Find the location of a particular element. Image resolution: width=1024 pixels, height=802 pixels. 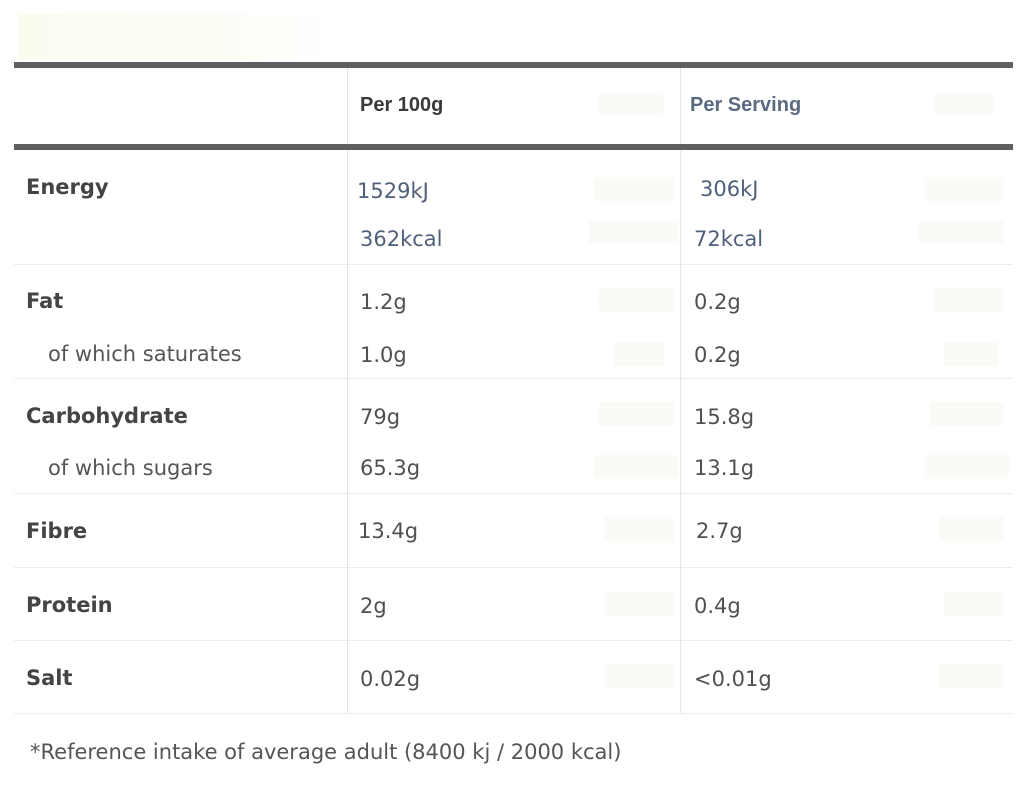

protein-per-100g: 2g is located at coordinates (373, 606).